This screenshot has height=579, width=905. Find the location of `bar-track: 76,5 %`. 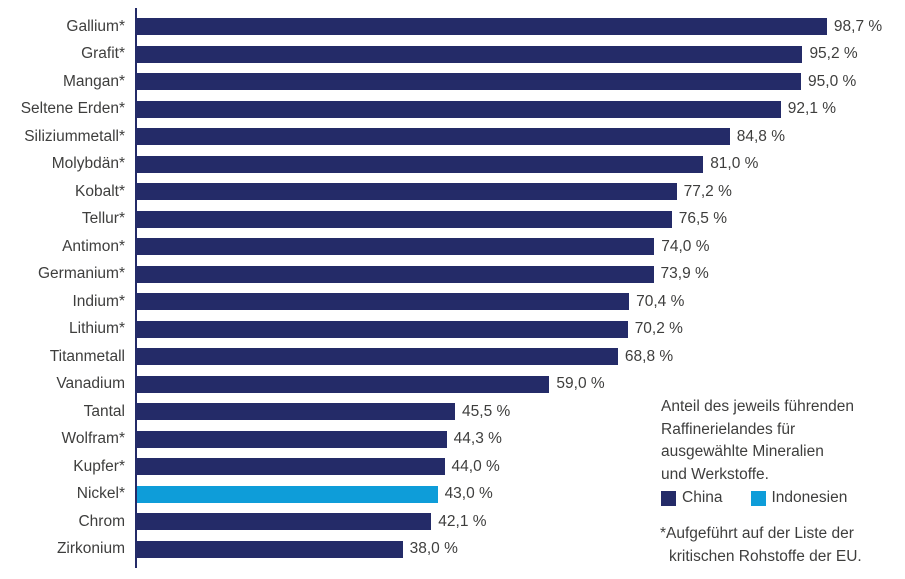

bar-track: 76,5 % is located at coordinates (432, 219).